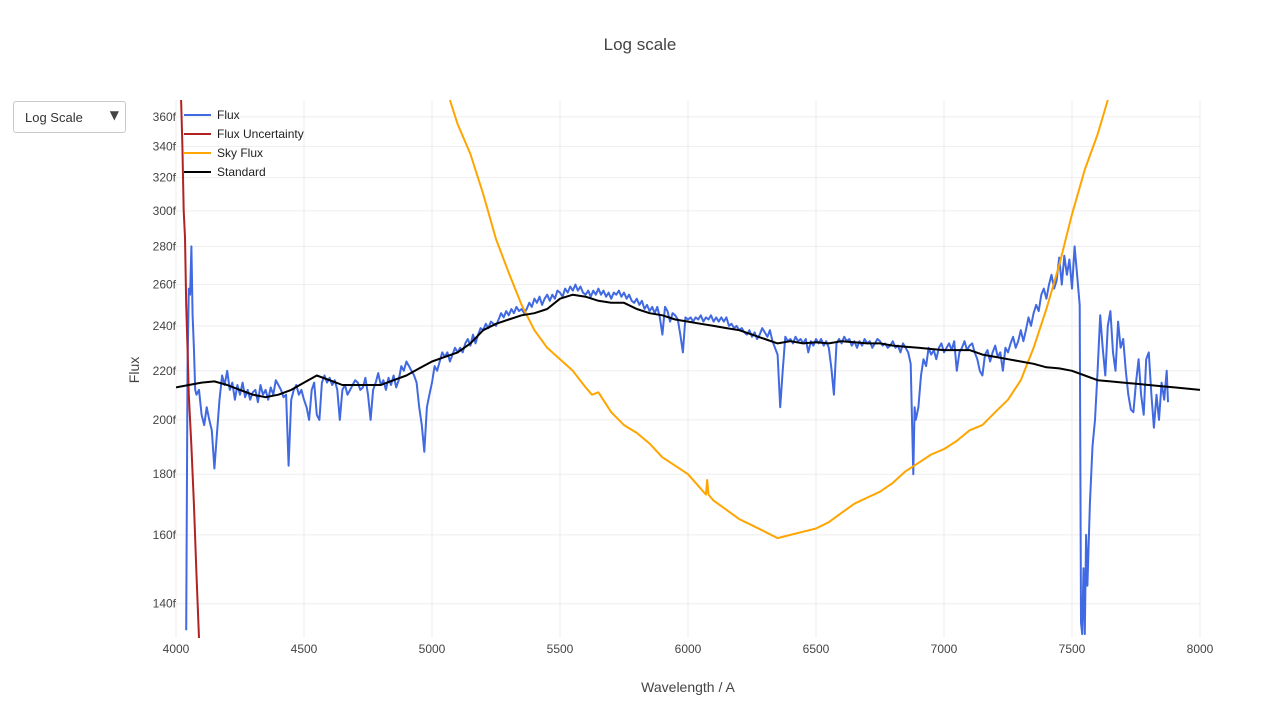 This screenshot has height=720, width=1280. Describe the element at coordinates (165, 371) in the screenshot. I see `y-tick-label: 220f` at that location.